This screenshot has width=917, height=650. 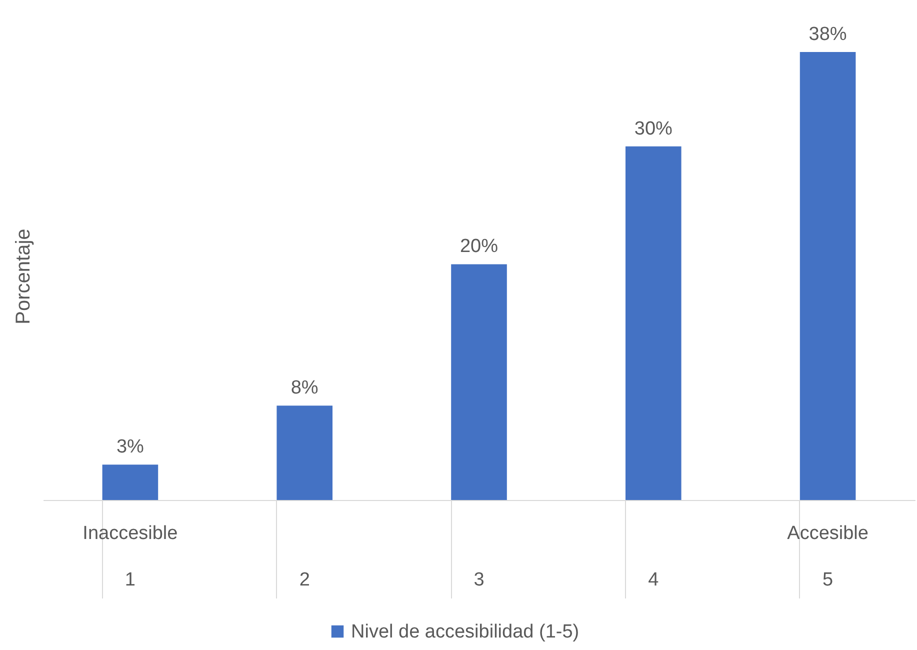 What do you see at coordinates (465, 632) in the screenshot?
I see `legend-label: Nivel de accesibilidad (1-5)` at bounding box center [465, 632].